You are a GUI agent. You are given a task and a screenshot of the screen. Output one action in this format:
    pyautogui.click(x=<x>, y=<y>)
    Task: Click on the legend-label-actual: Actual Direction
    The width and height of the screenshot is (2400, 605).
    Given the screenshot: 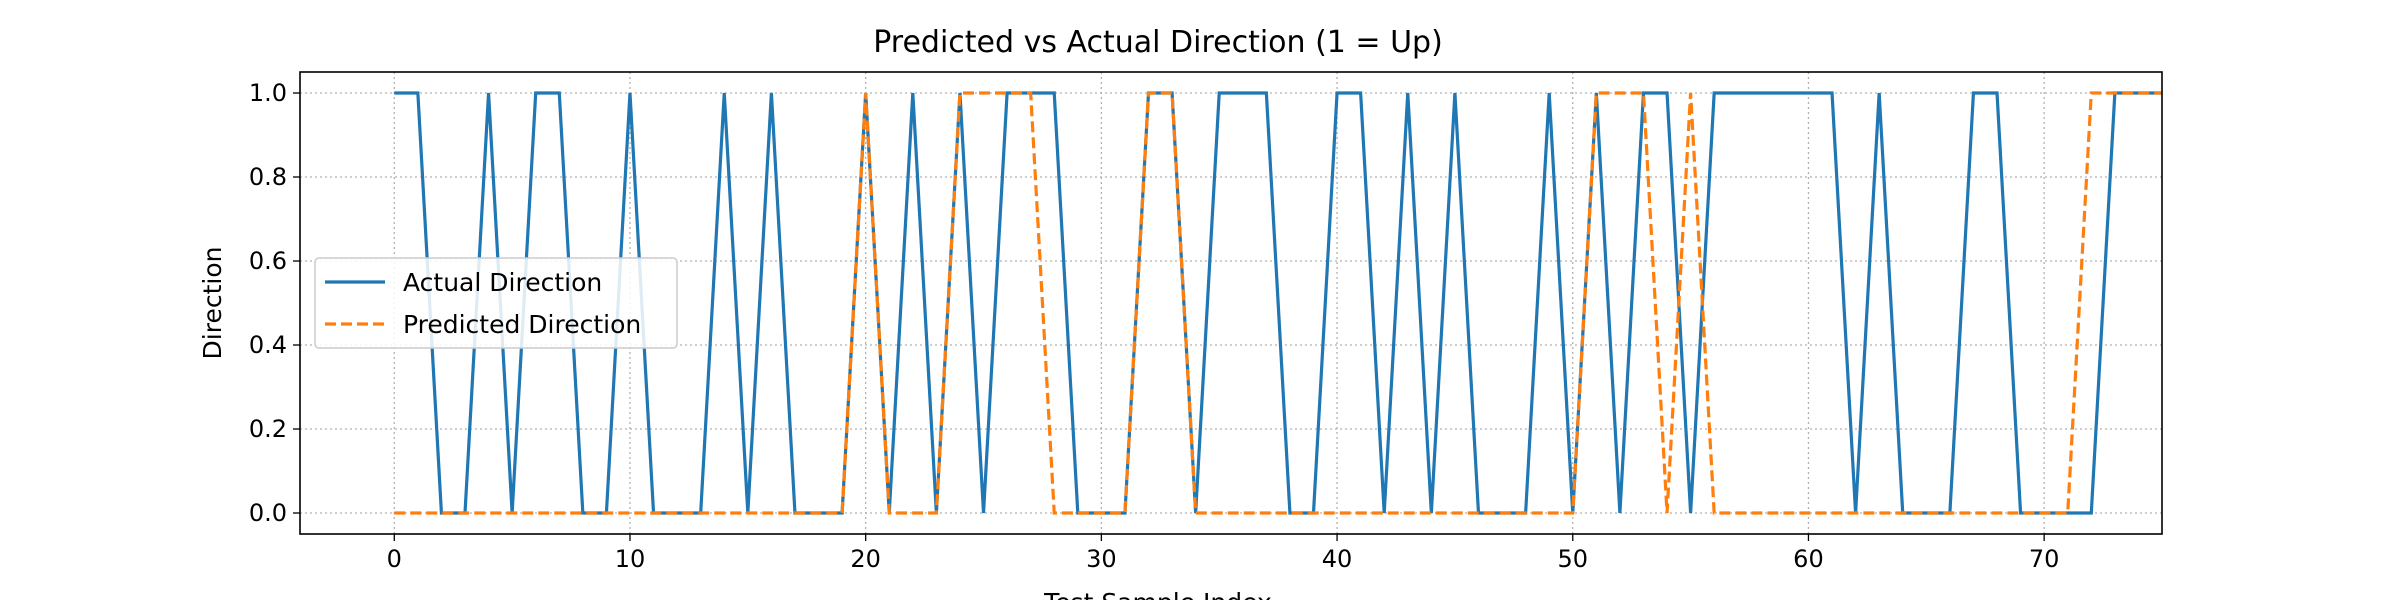 What is the action you would take?
    pyautogui.click(x=502, y=282)
    